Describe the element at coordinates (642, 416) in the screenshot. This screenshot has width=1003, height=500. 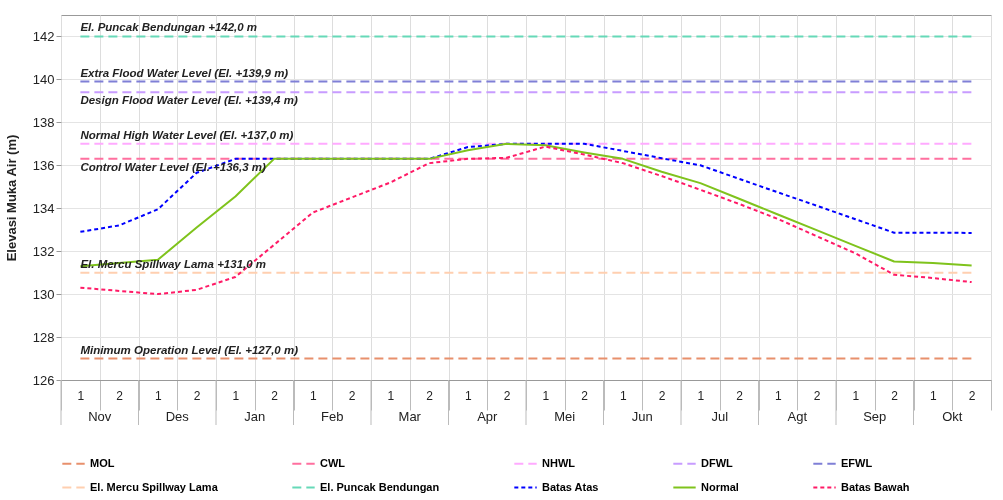
I see `text: Jun` at that location.